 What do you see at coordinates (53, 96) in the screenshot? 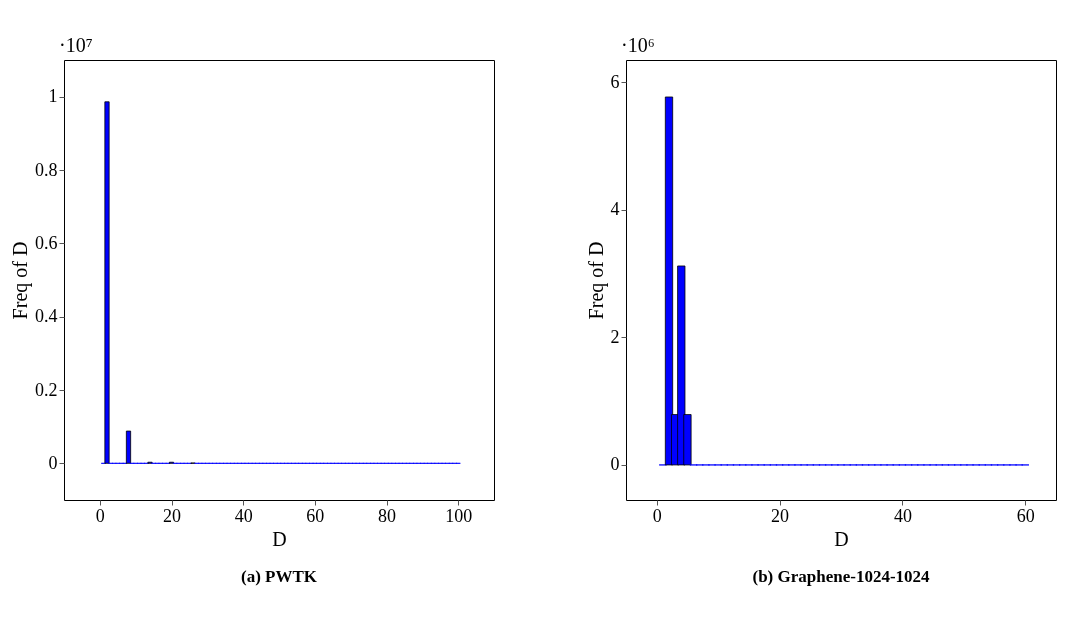
I see `y-tick-label: 1` at bounding box center [53, 96].